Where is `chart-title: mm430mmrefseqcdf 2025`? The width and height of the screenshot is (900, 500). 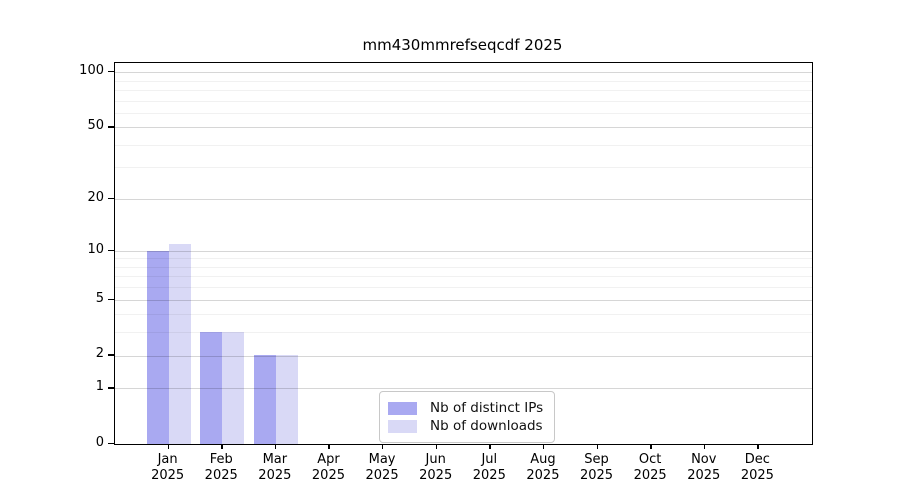
chart-title: mm430mmrefseqcdf 2025 is located at coordinates (462, 45).